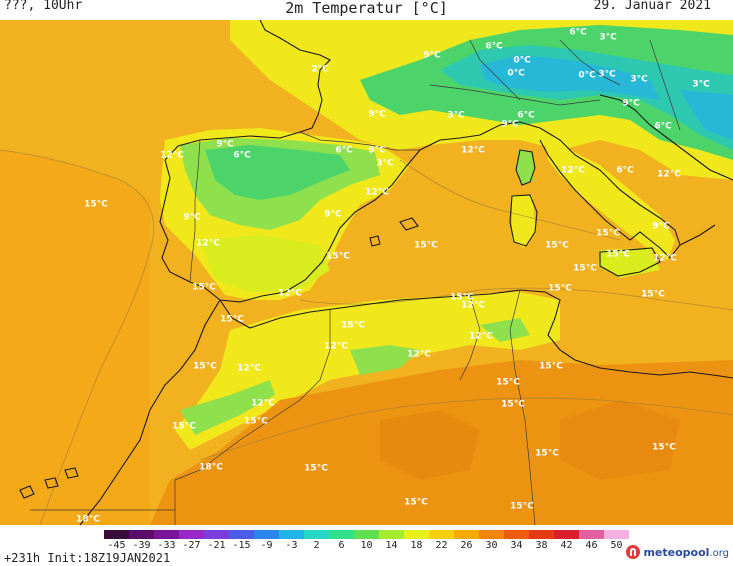  Describe the element at coordinates (43, 6) in the screenshot. I see `forecast-time-label: ???, 10Uhr` at that location.